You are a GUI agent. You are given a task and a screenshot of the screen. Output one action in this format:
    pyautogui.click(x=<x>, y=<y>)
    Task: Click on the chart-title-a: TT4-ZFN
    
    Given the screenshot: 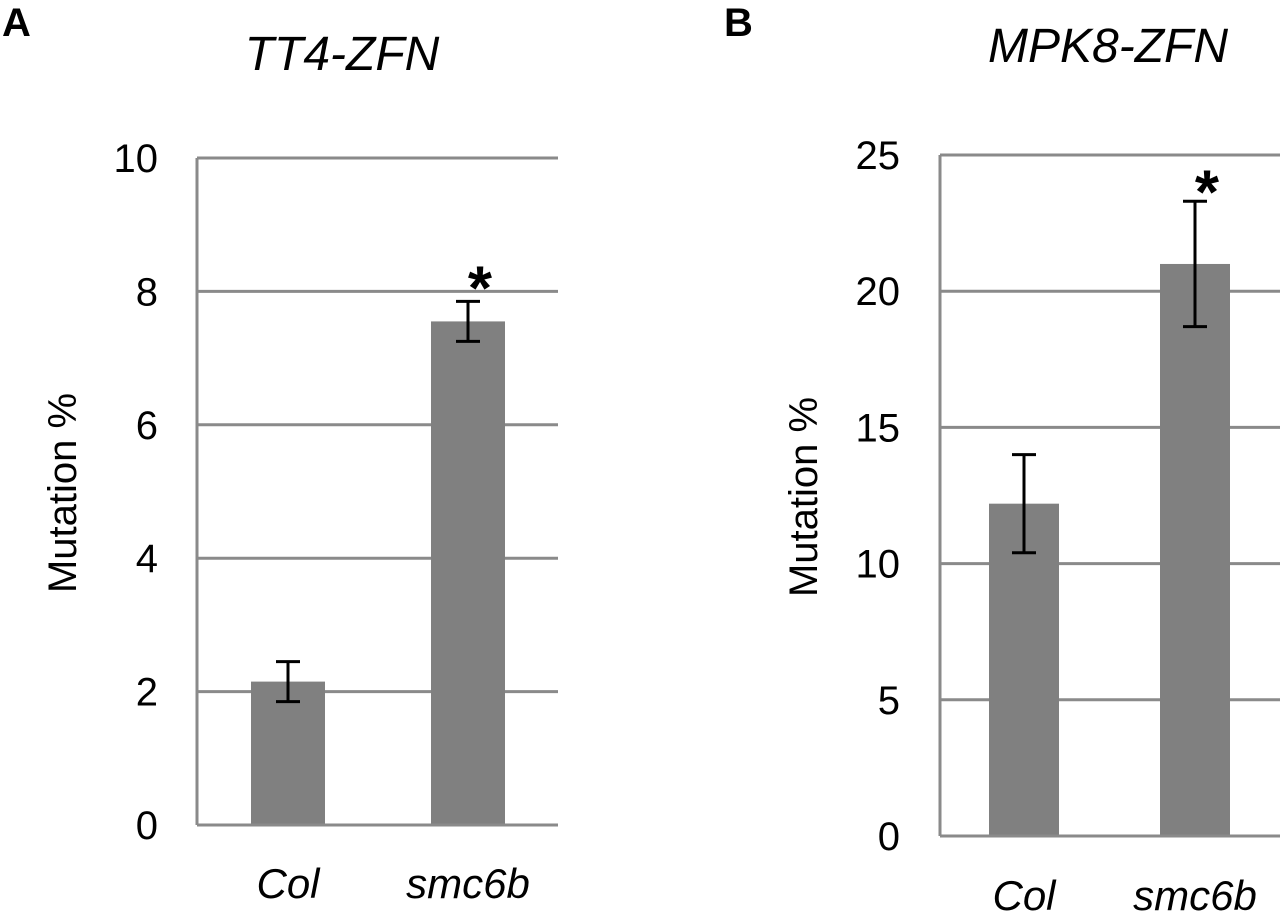 What is the action you would take?
    pyautogui.click(x=342, y=54)
    